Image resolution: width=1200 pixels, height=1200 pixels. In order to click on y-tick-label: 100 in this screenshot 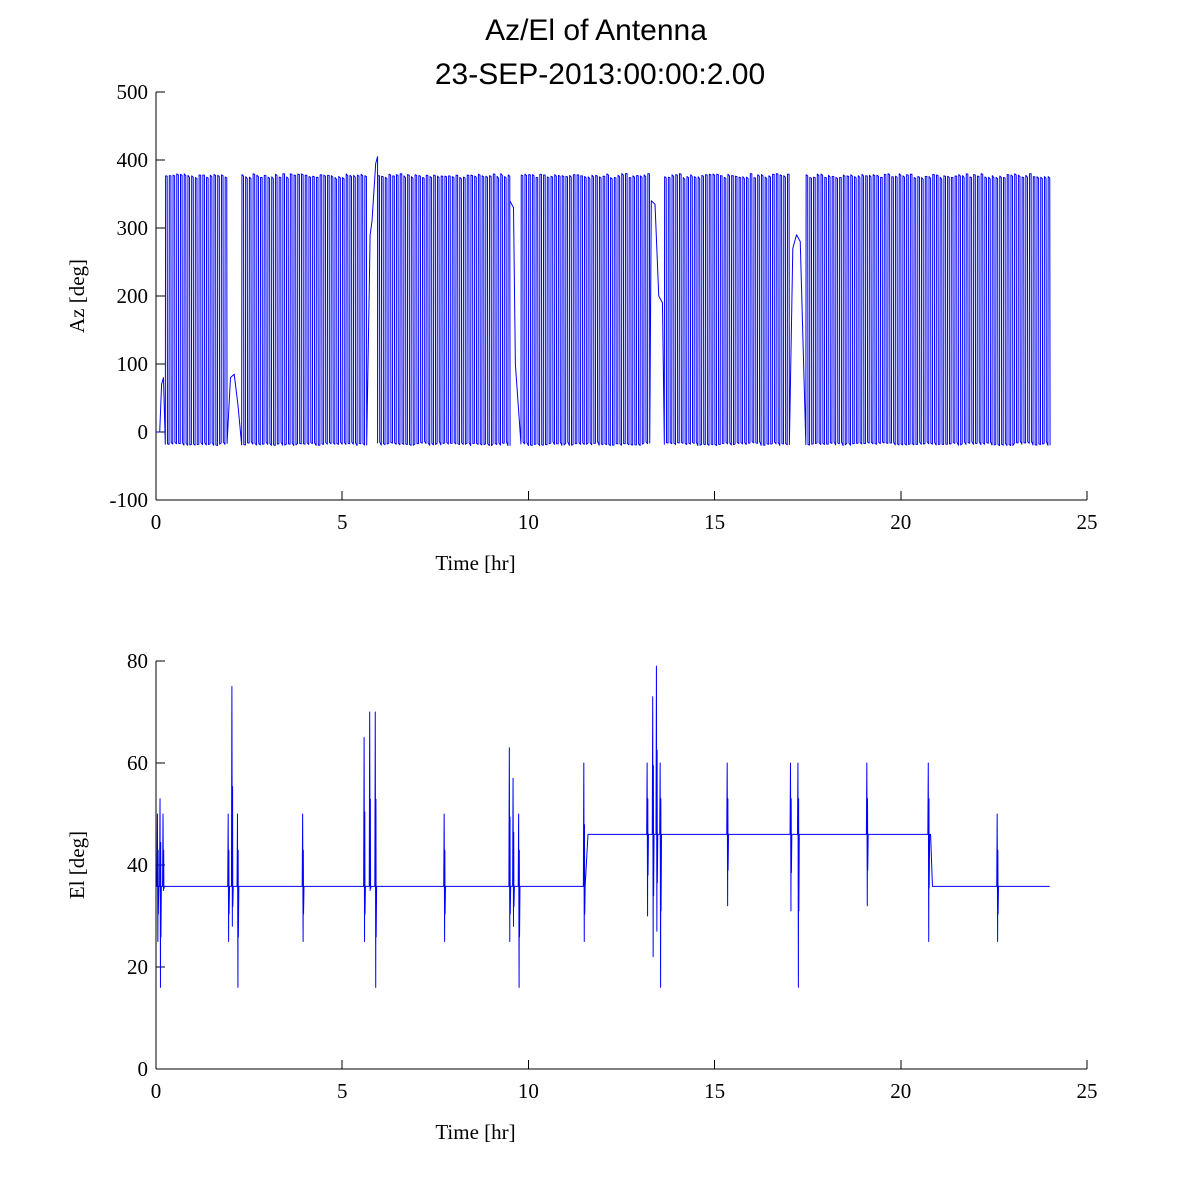, I will do `click(133, 364)`.